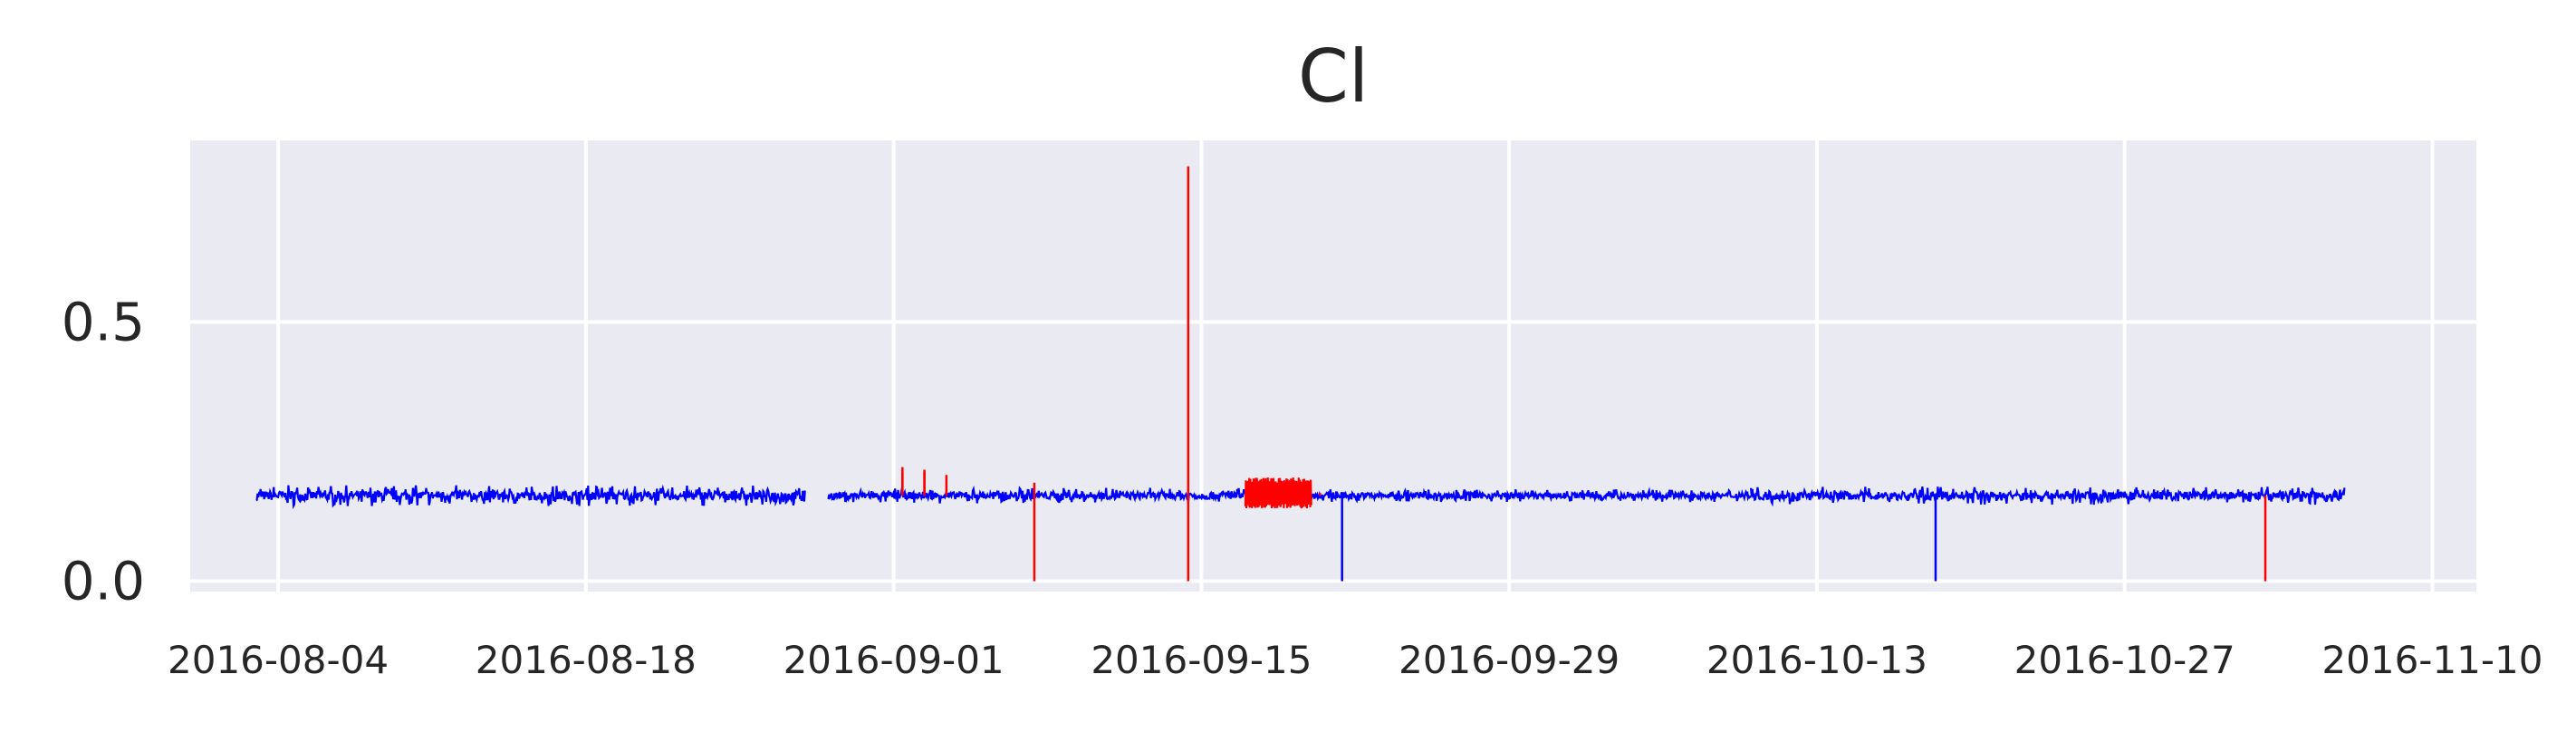 The height and width of the screenshot is (732, 2576). I want to click on x-tick-label-0: 2016-08-04, so click(278, 660).